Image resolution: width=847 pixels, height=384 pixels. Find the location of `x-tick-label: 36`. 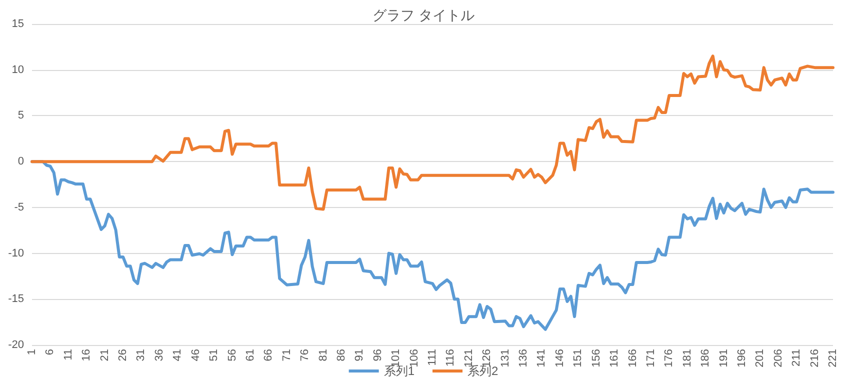

x-tick-label: 36 is located at coordinates (159, 355).